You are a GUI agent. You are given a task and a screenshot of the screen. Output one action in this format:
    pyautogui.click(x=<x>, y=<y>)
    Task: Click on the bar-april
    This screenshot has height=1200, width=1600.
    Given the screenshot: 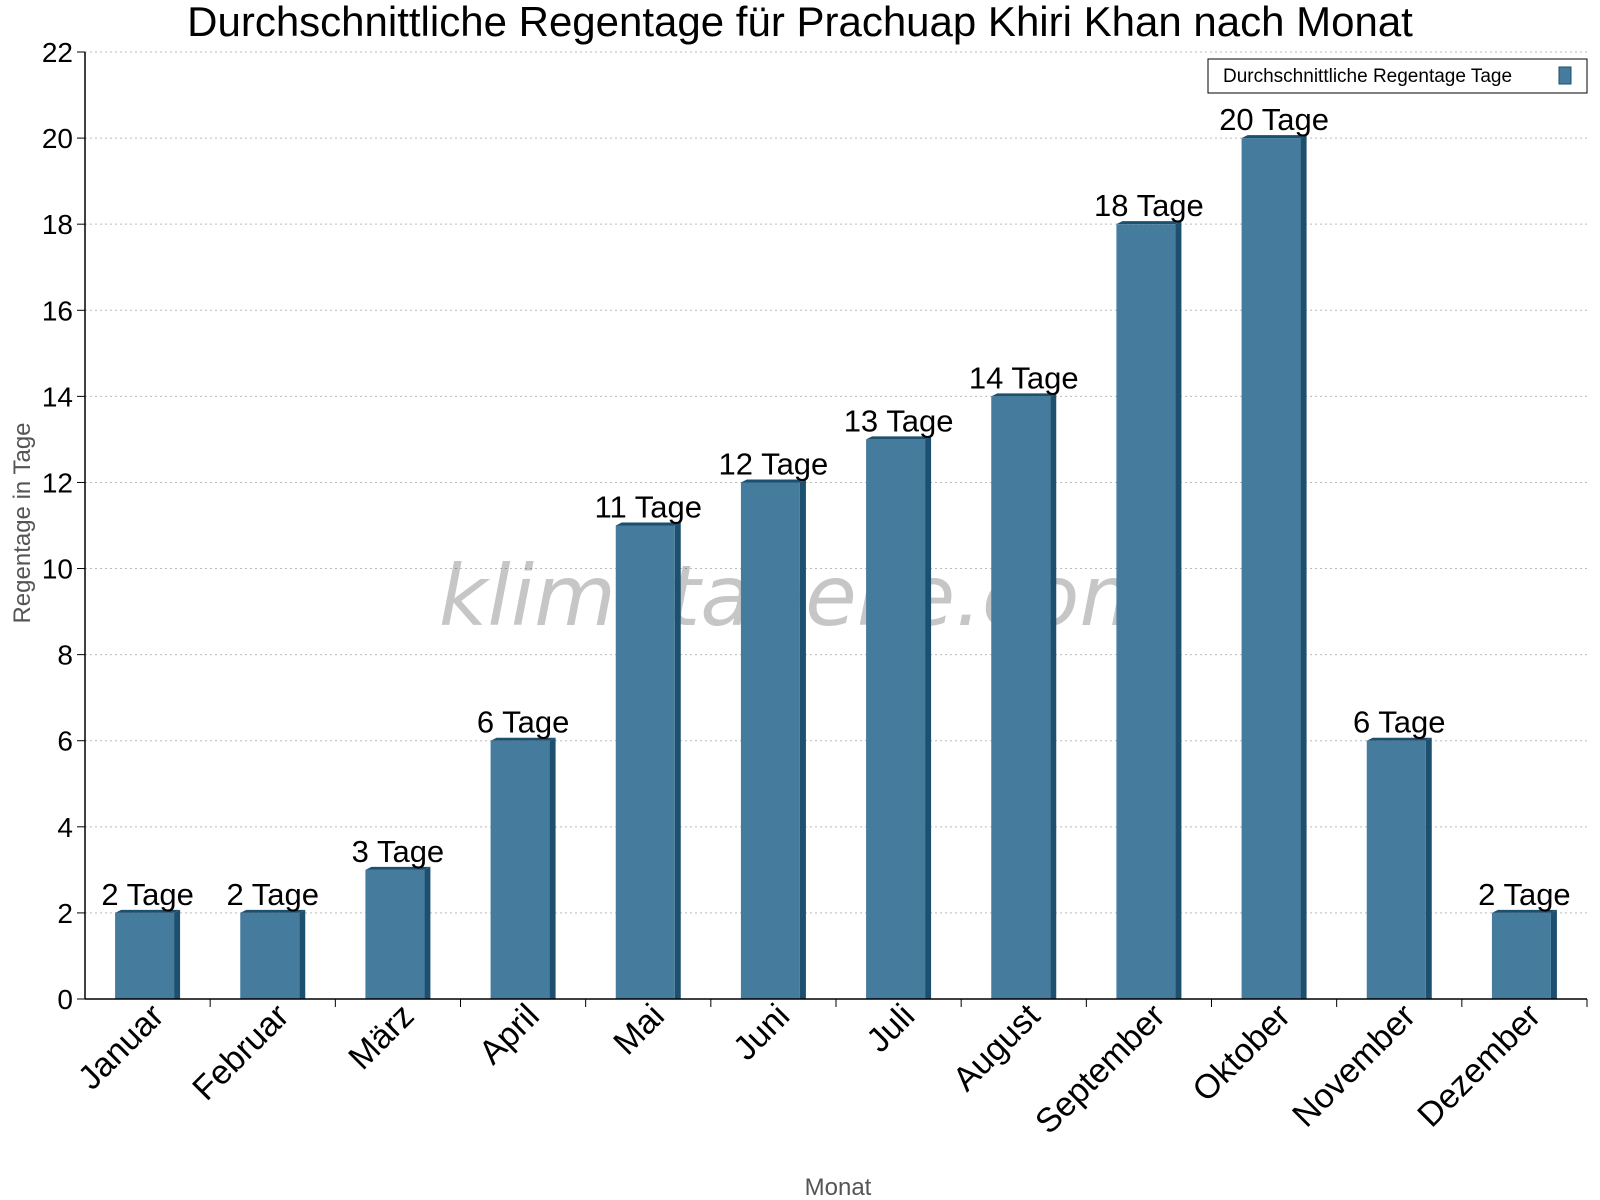 What is the action you would take?
    pyautogui.click(x=523, y=868)
    